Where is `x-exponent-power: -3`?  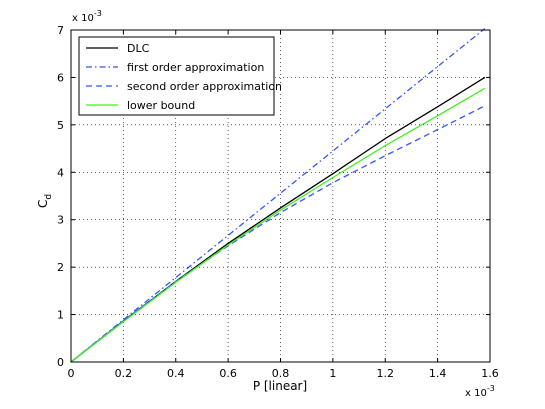 x-exponent-power: -3 is located at coordinates (491, 388).